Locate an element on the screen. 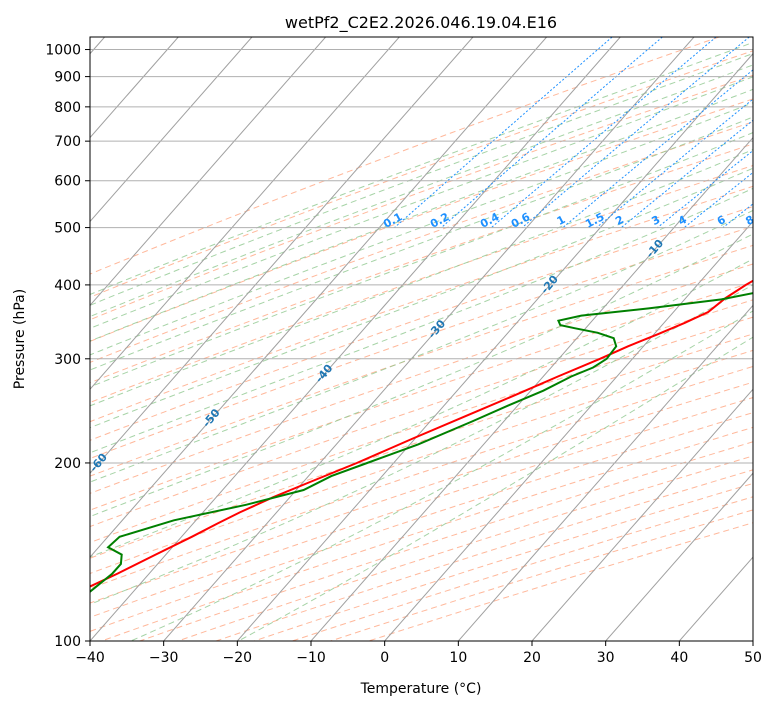 The image size is (775, 708). x-tick-label: −10 is located at coordinates (311, 658).